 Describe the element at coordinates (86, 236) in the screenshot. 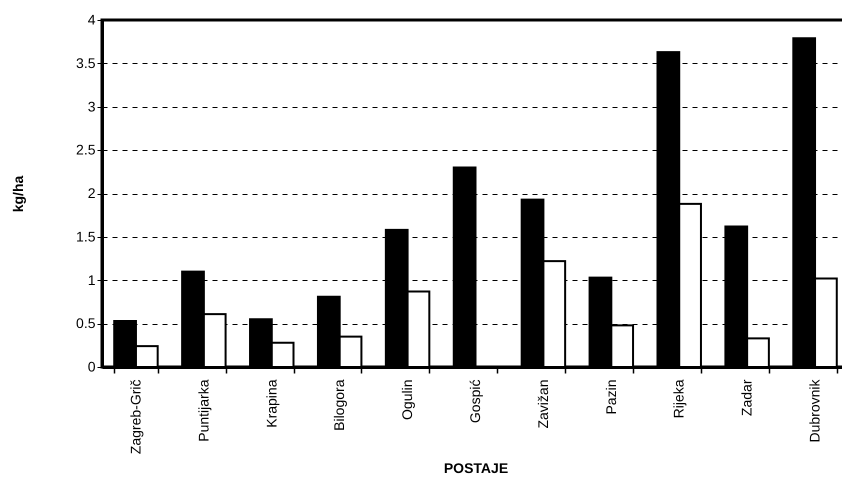

I see `y-tick-label: 1.5` at that location.